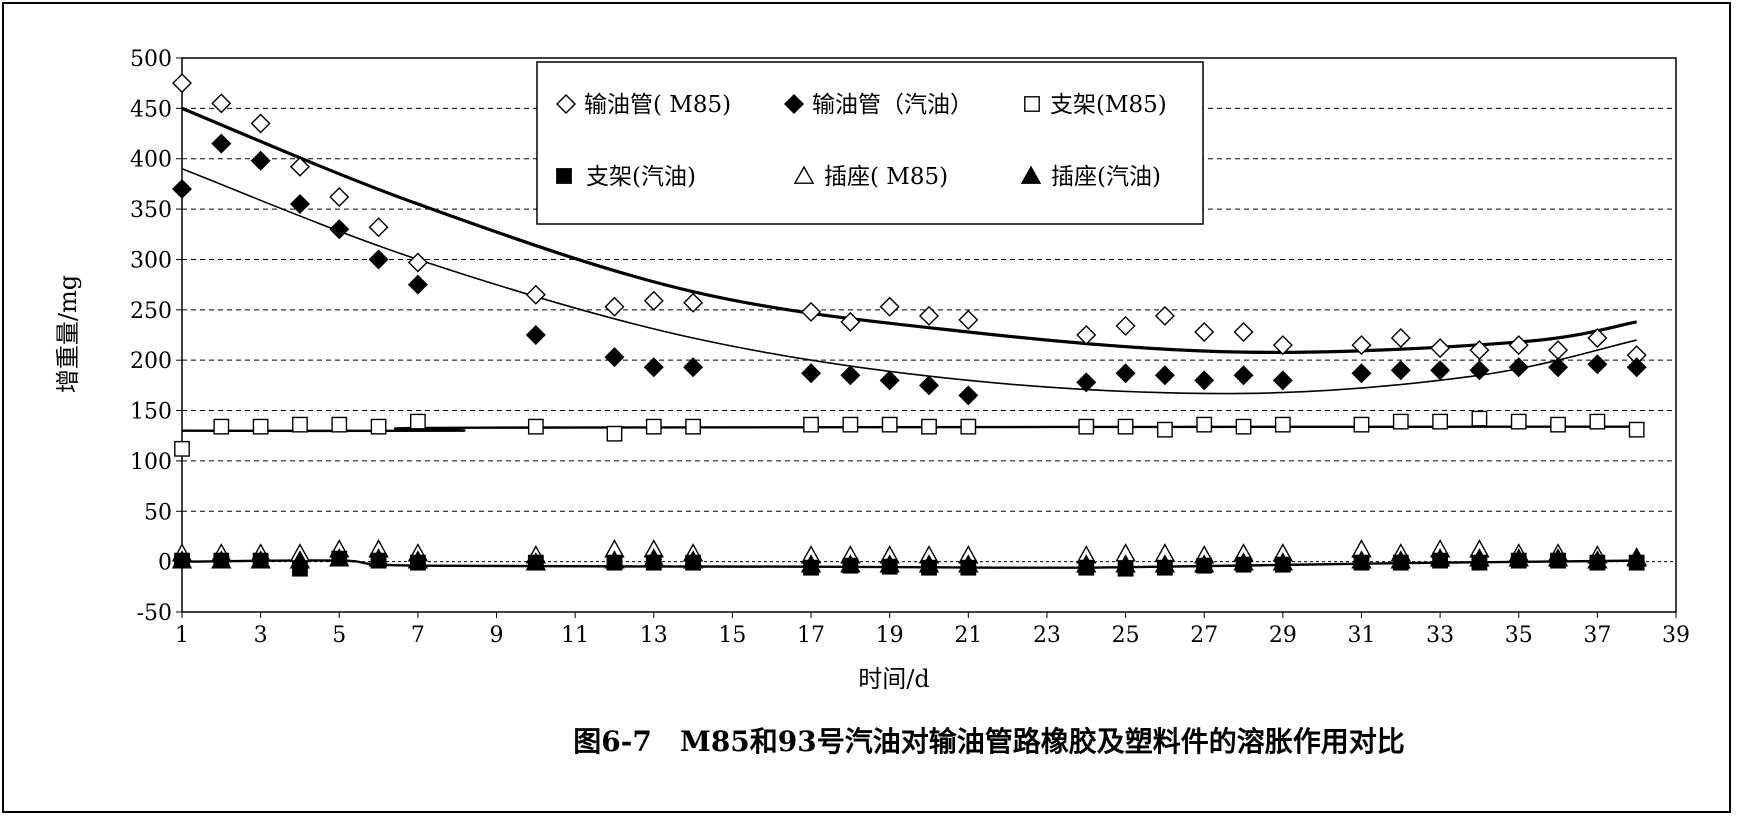 This screenshot has width=1737, height=819. Describe the element at coordinates (1597, 635) in the screenshot. I see `x-tick-label: 37` at that location.